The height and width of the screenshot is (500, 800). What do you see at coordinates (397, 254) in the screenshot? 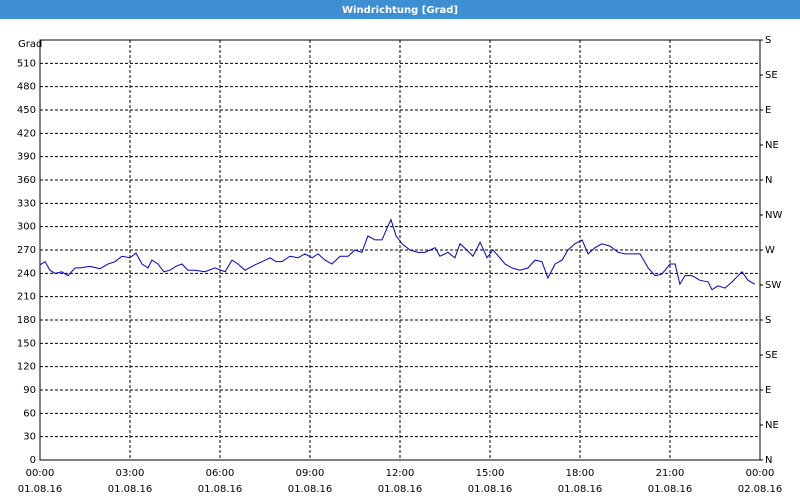
I see `data-line` at bounding box center [397, 254].